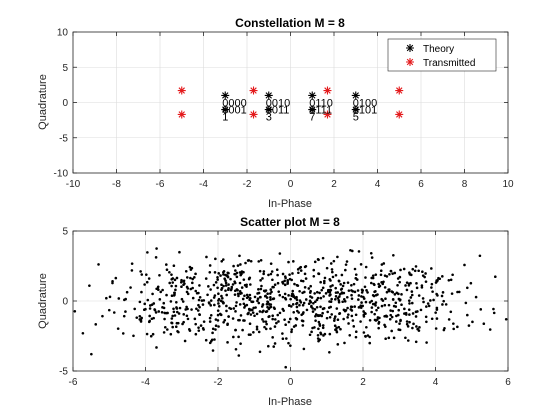 This screenshot has width=560, height=420. I want to click on scatter-y-tick-label: 0, so click(65, 302).